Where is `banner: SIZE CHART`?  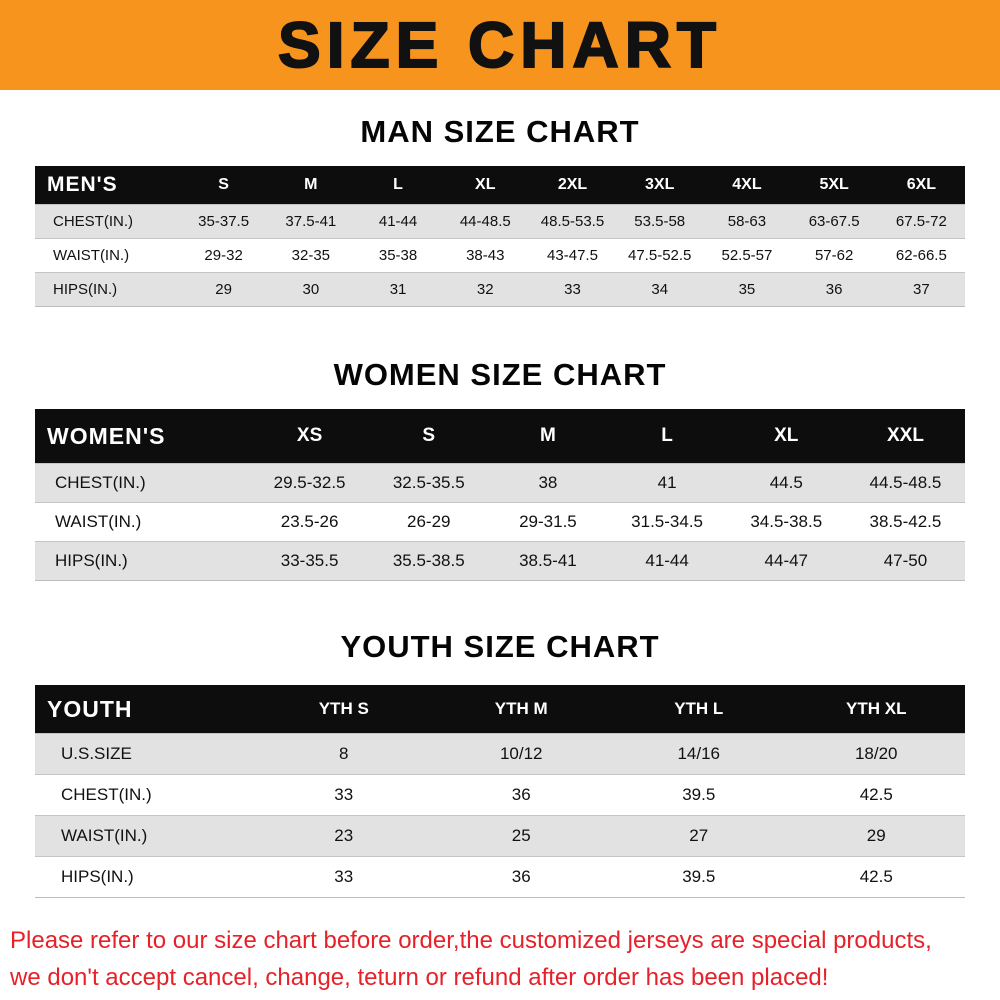
banner: SIZE CHART is located at coordinates (500, 45).